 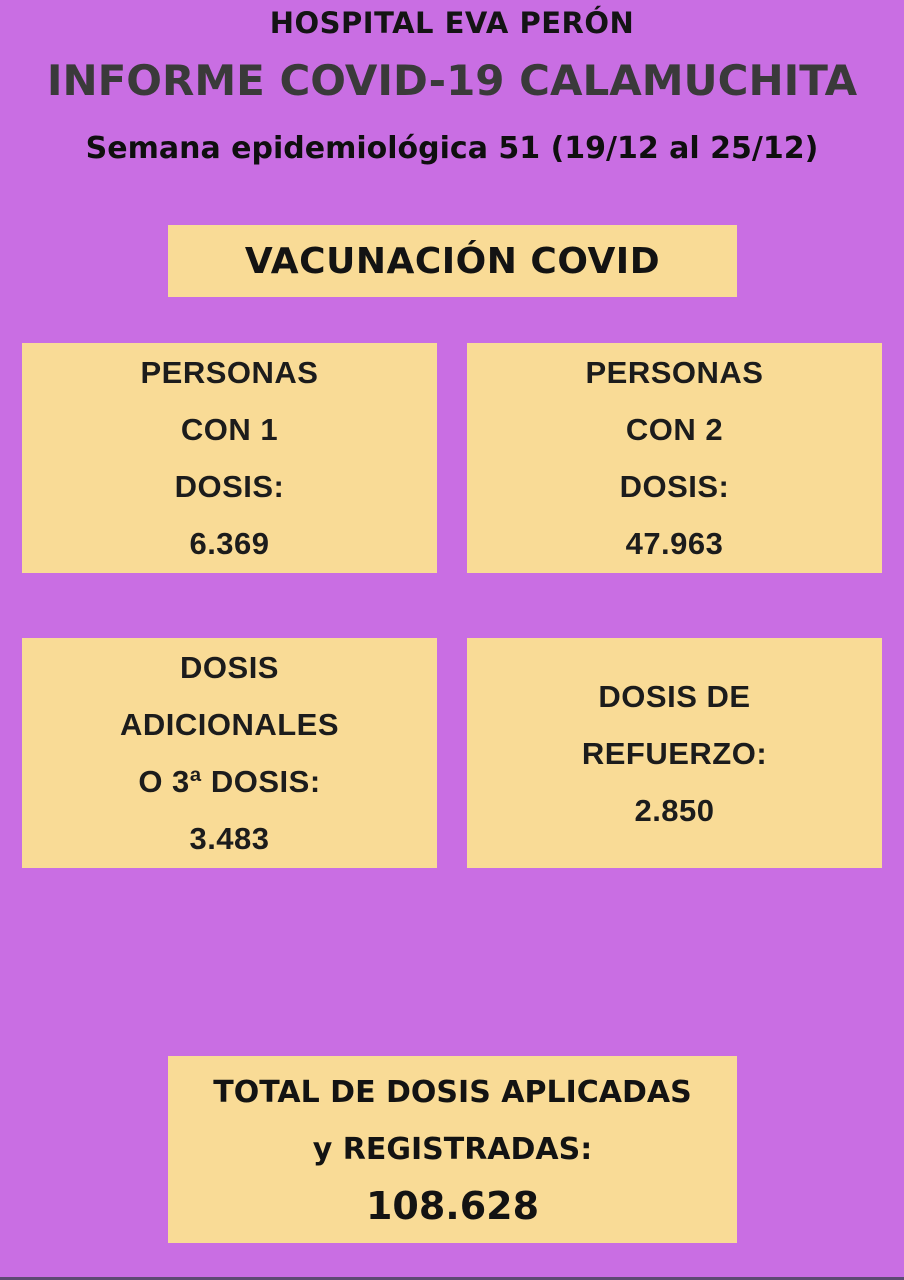 I want to click on stat-card-additional-third-dose: DOSIS ADICIONALES O 3ª DOSIS: 3.483, so click(x=229, y=753).